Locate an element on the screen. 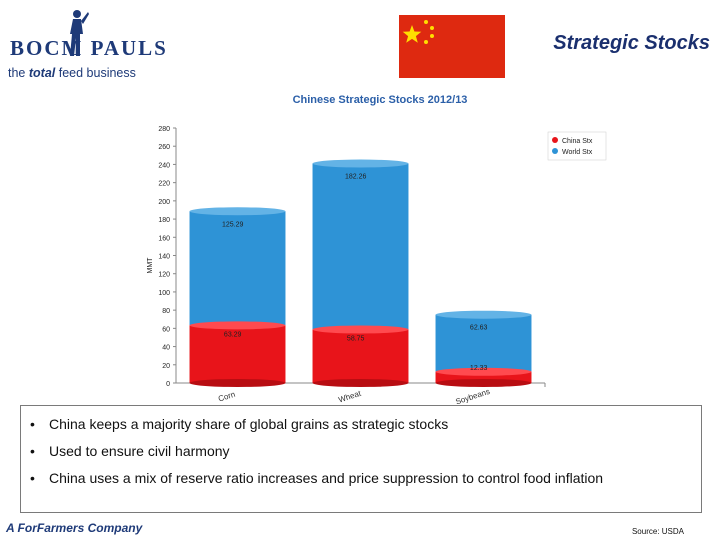 The width and height of the screenshot is (720, 540). sower-figure-icon is located at coordinates (79, 33).